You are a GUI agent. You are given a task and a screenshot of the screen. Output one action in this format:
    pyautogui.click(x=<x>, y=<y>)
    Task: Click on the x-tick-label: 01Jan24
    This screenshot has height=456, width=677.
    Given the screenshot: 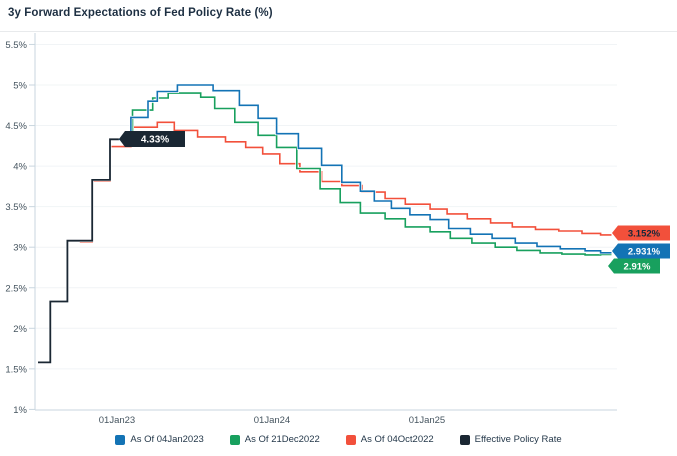 What is the action you would take?
    pyautogui.click(x=272, y=420)
    